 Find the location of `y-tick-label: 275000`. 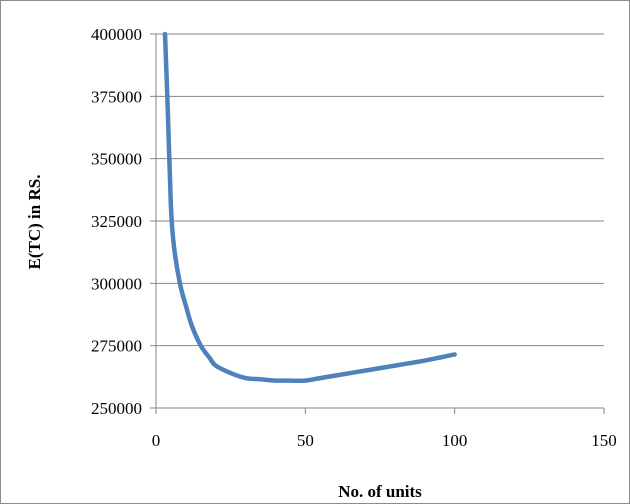

y-tick-label: 275000 is located at coordinates (116, 346).